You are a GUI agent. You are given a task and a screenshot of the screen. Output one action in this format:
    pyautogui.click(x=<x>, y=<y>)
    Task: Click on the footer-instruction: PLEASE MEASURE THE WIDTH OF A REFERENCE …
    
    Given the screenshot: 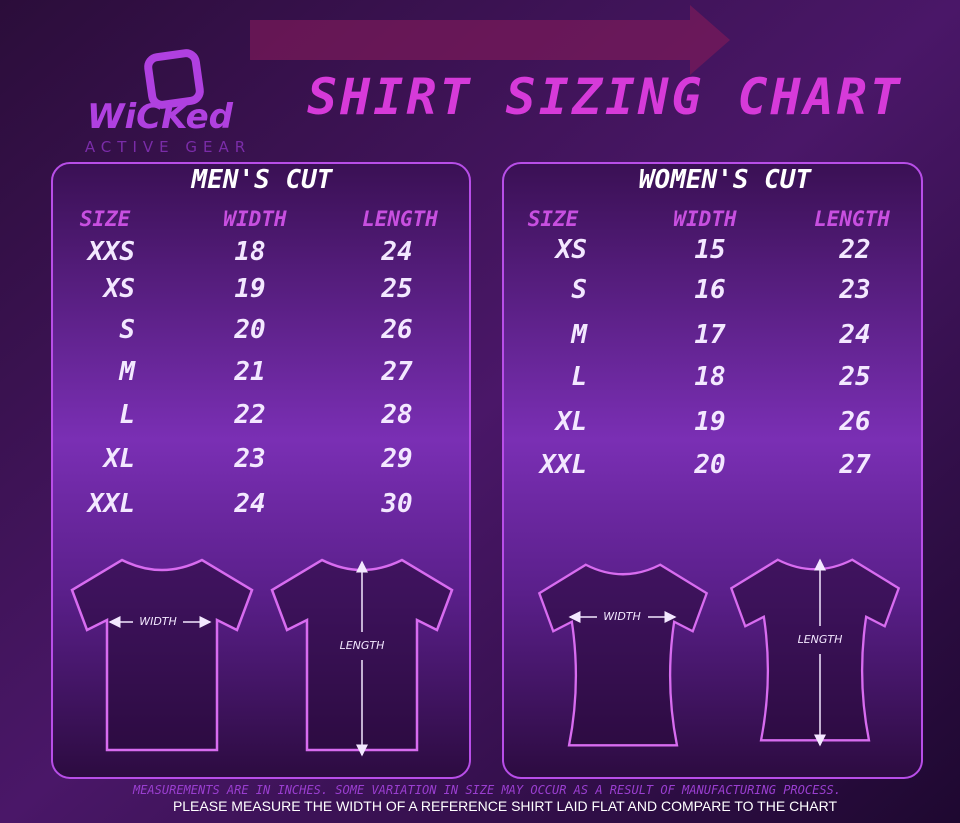 What is the action you would take?
    pyautogui.click(x=505, y=806)
    